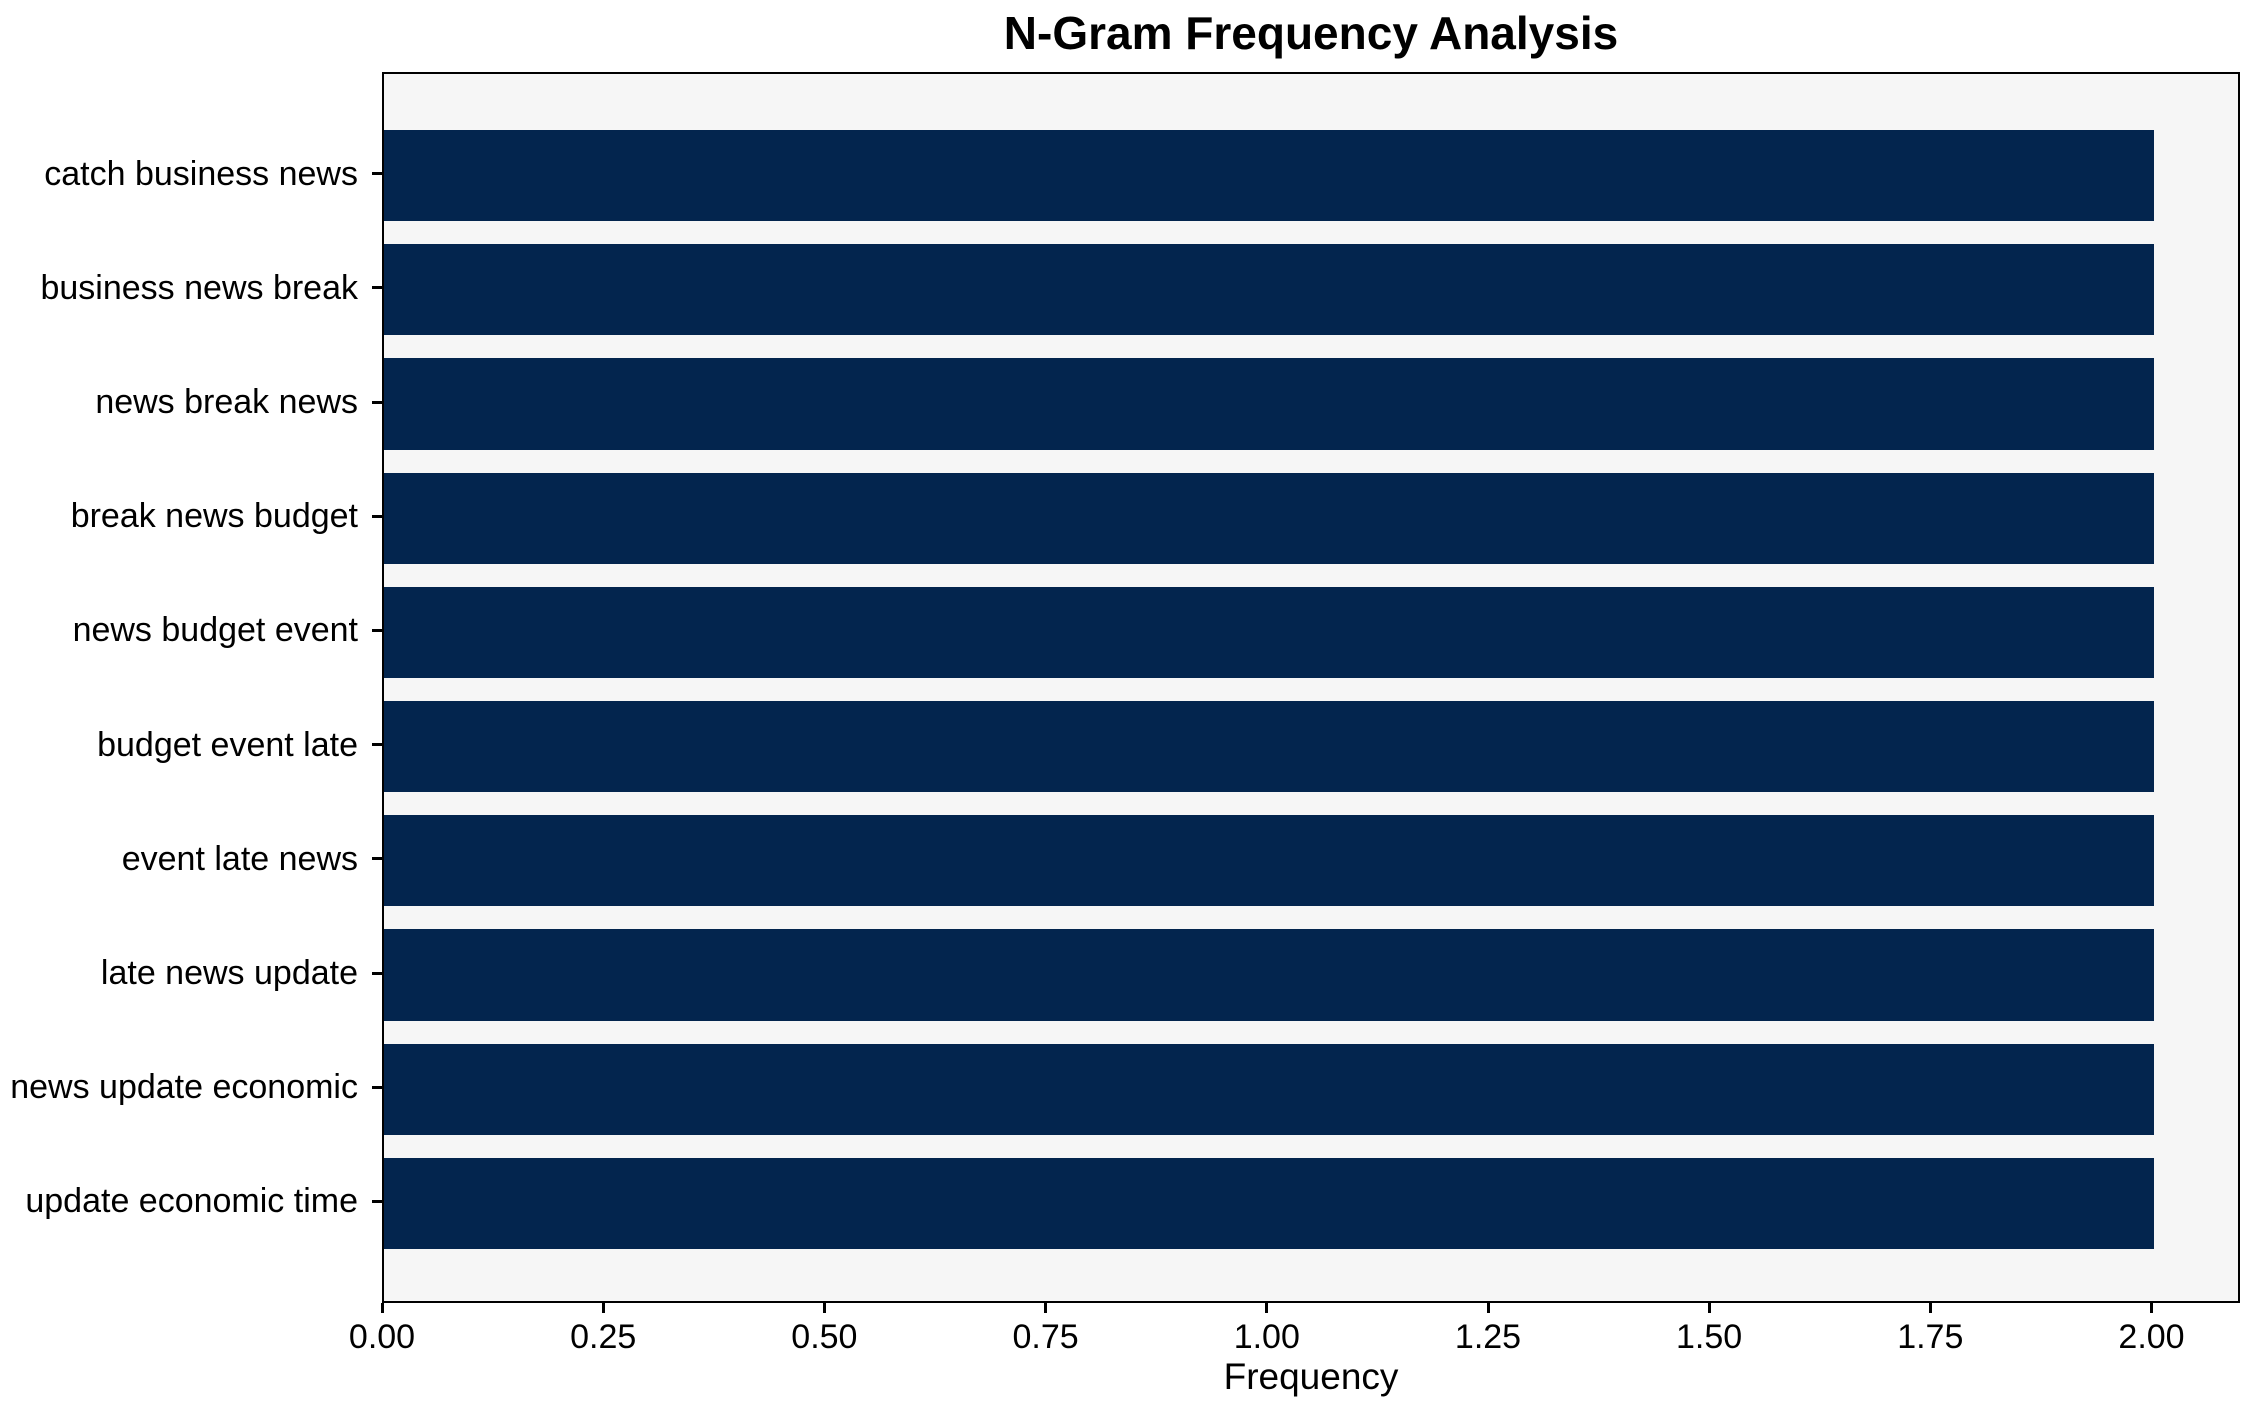 This screenshot has height=1414, width=2260. Describe the element at coordinates (1311, 1376) in the screenshot. I see `x-axis-label: Frequency` at that location.